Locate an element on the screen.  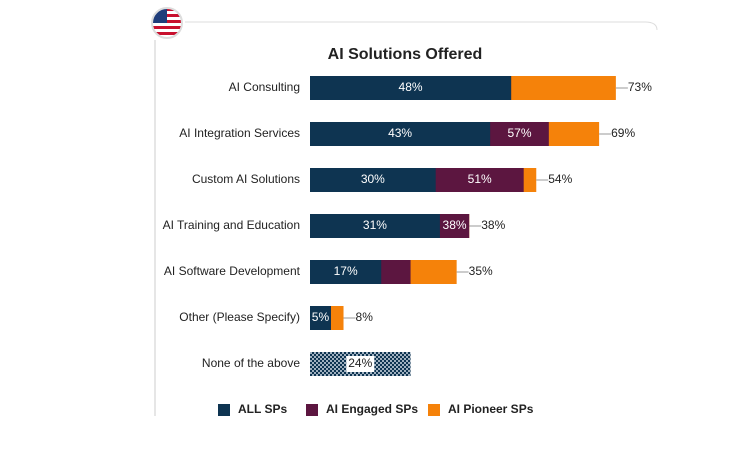
frame-top is located at coordinates (421, 26).